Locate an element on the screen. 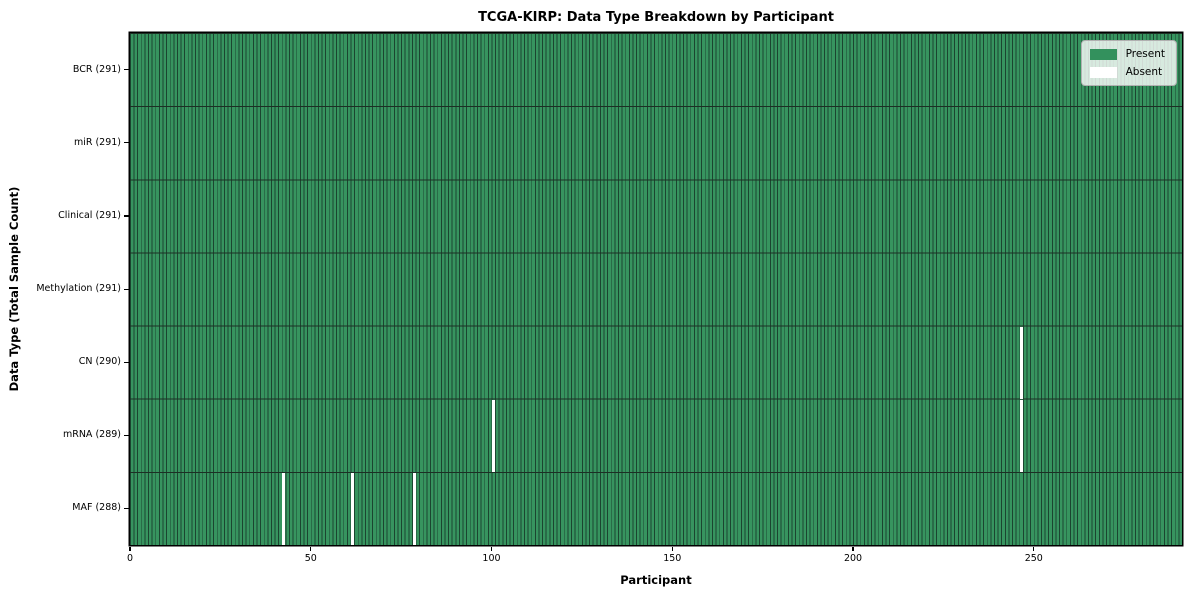 Image resolution: width=1200 pixels, height=600 pixels. x-axis-label: Participant is located at coordinates (656, 580).